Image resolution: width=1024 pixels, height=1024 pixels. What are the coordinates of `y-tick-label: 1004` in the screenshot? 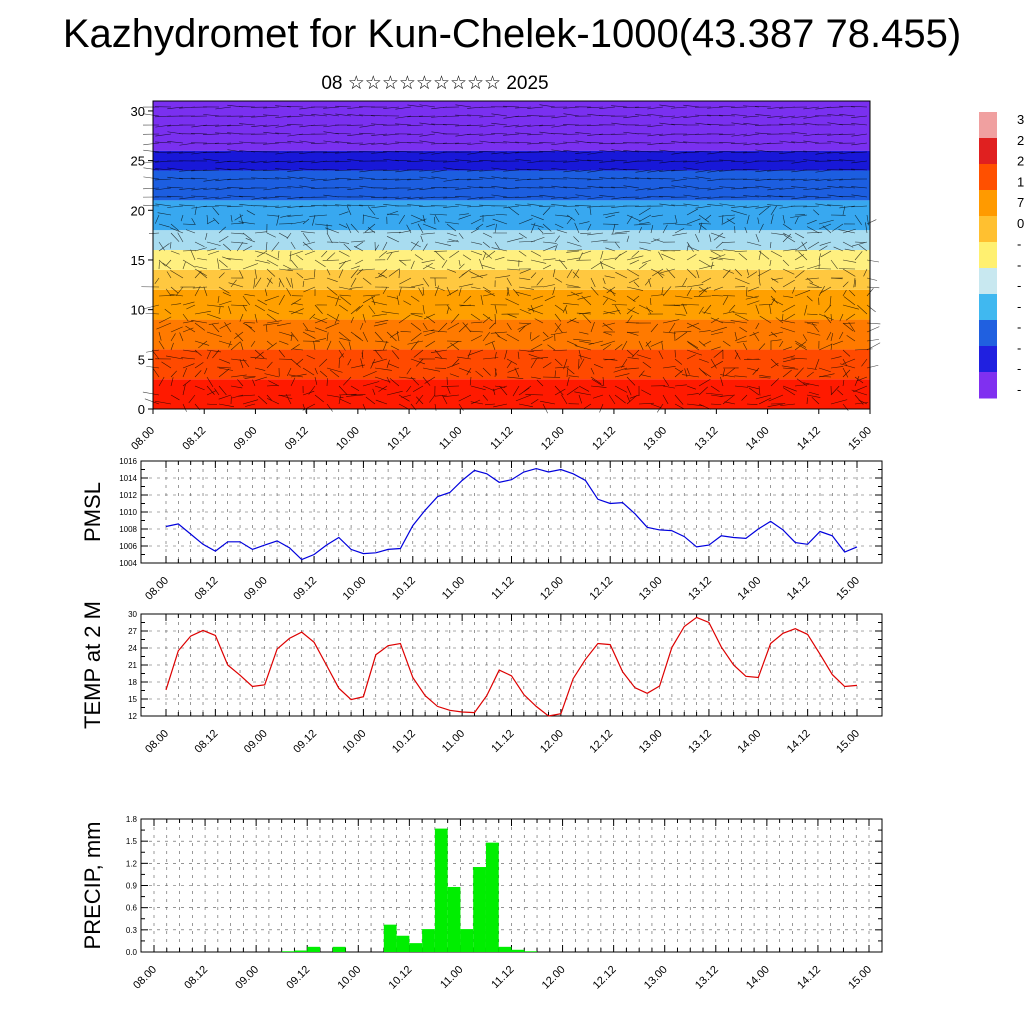 It's located at (128, 563).